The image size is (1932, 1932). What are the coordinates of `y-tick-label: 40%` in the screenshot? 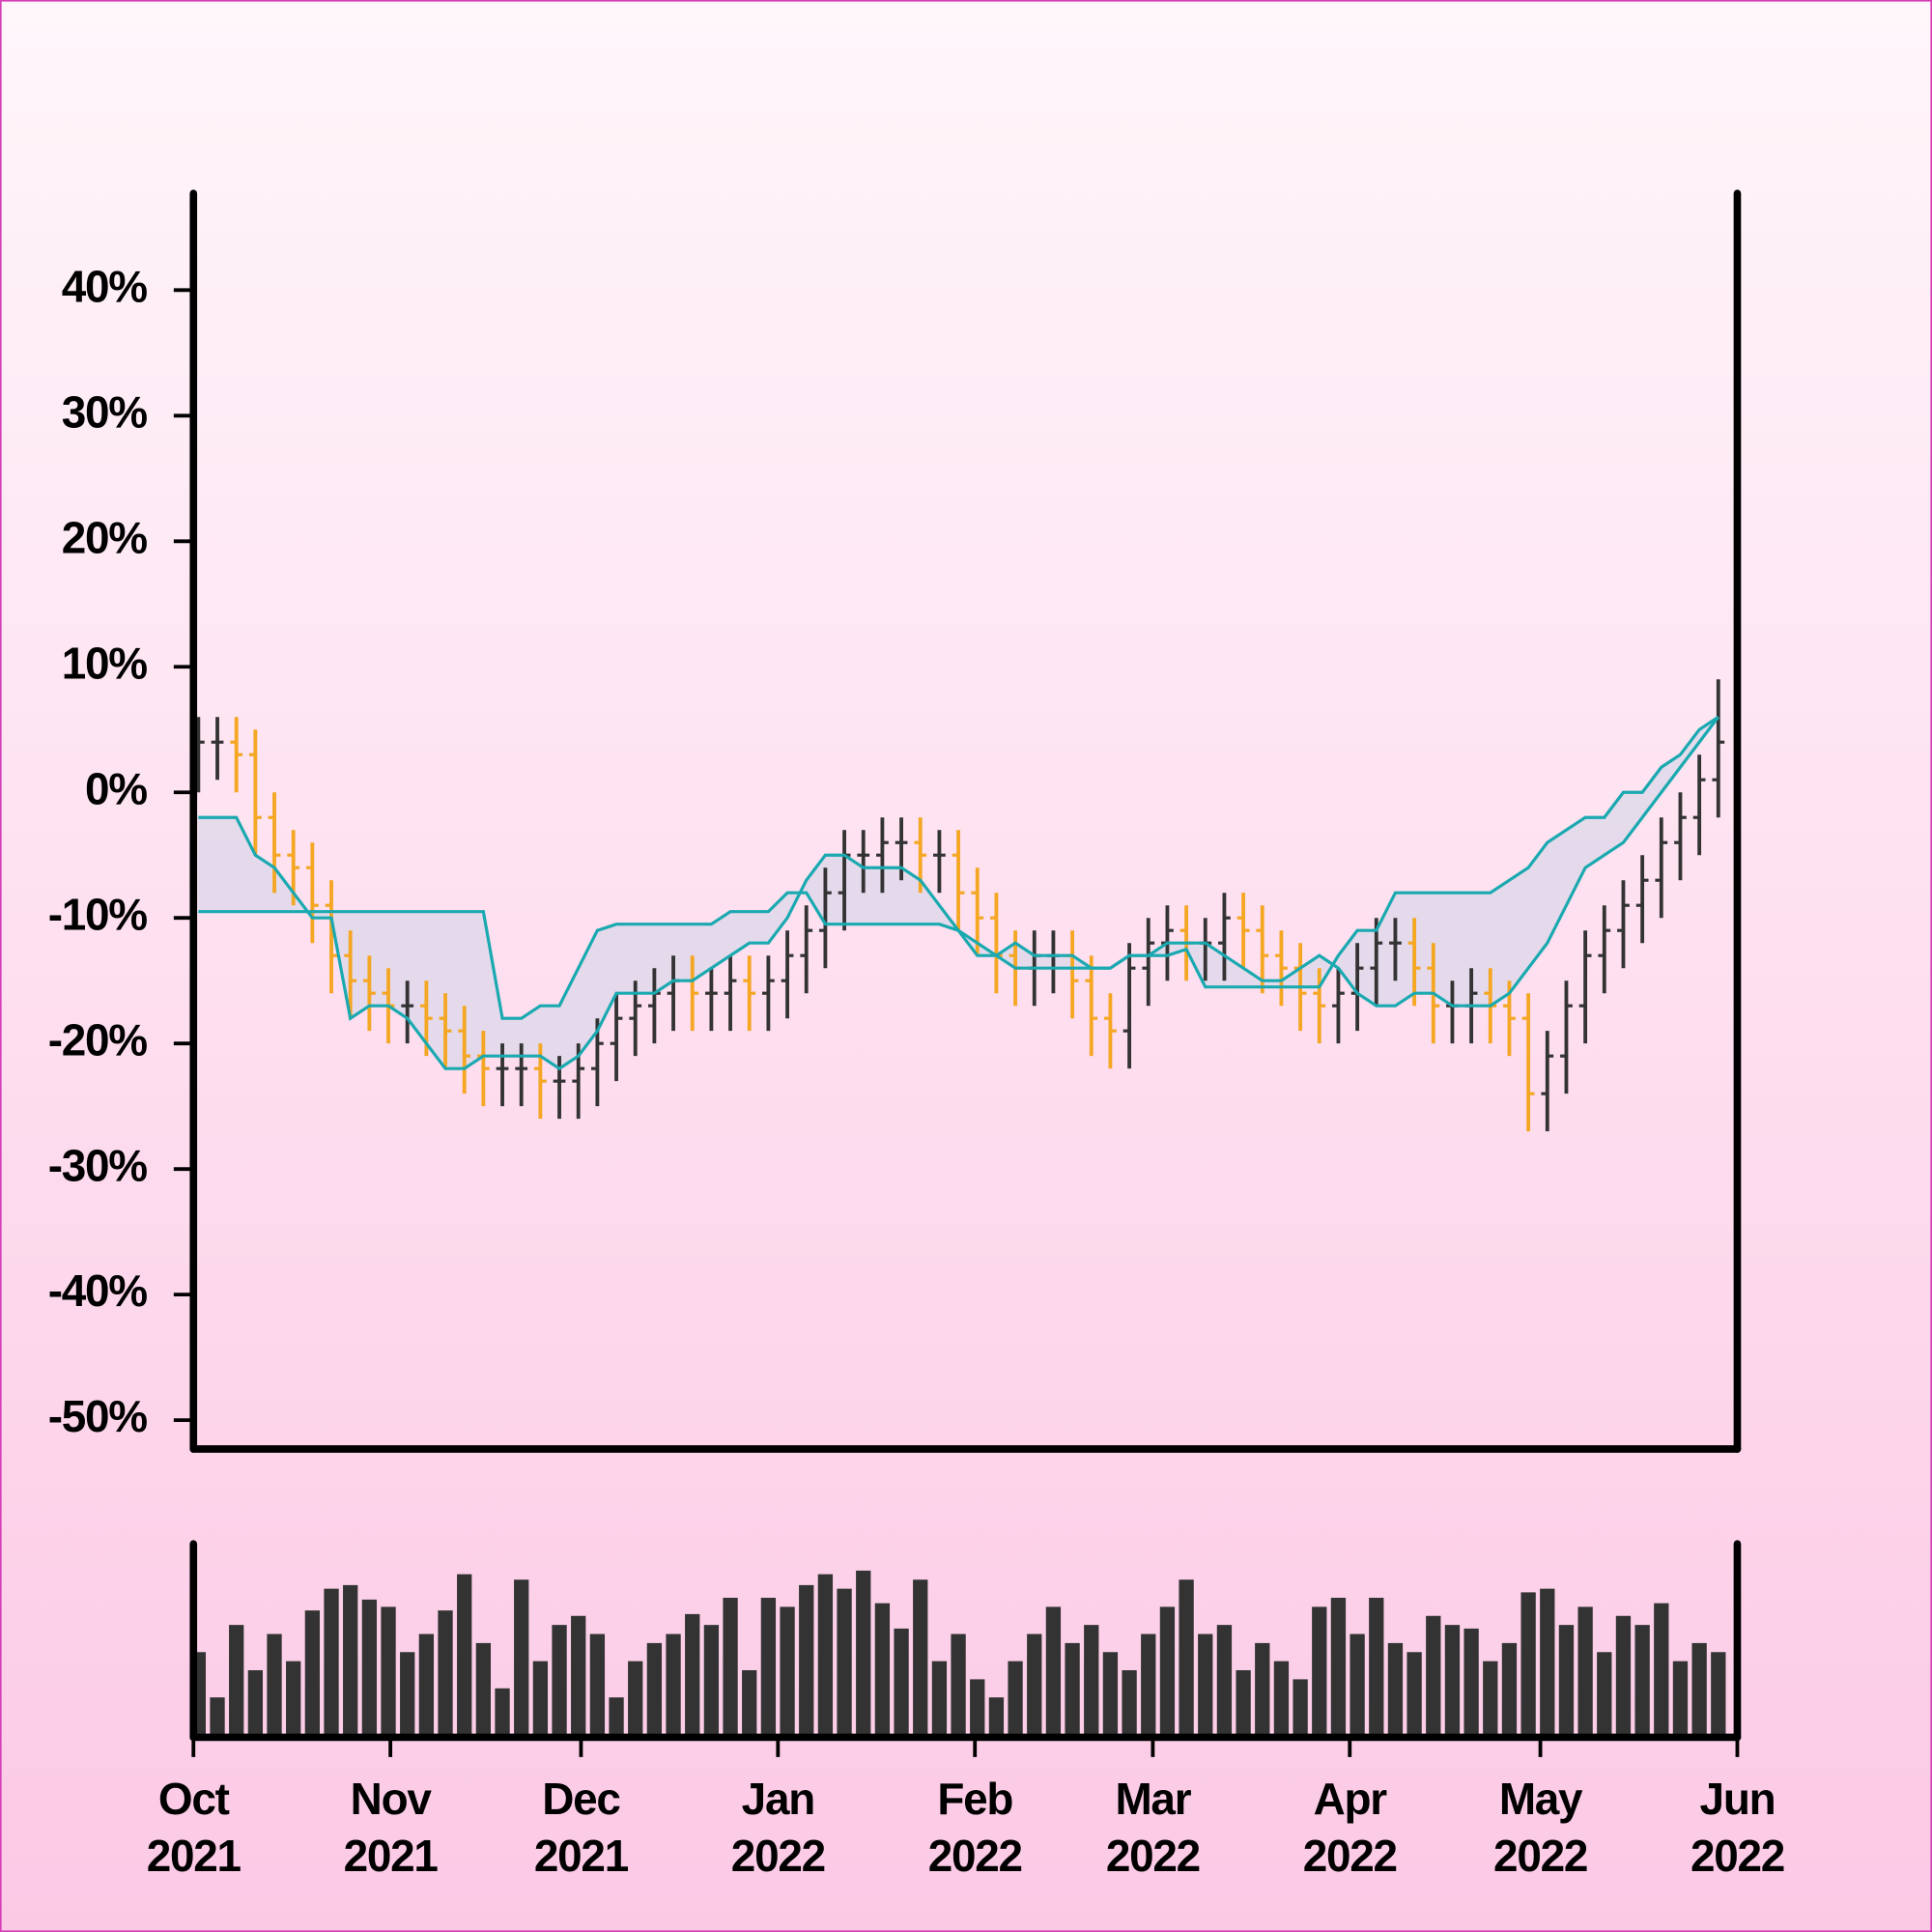 It's located at (105, 286).